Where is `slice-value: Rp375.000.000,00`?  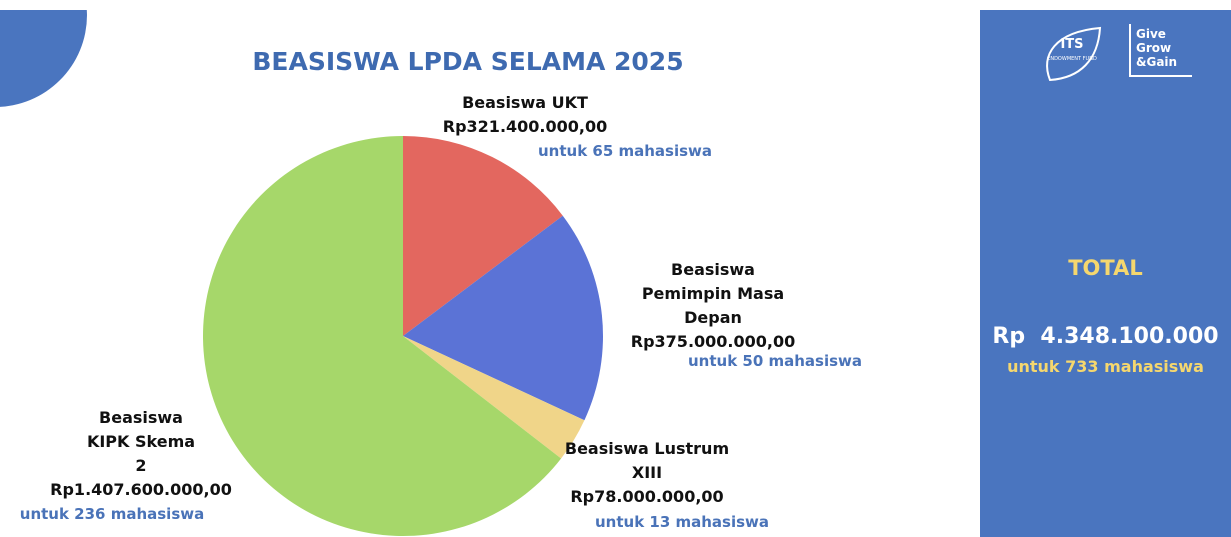 slice-value: Rp375.000.000,00 is located at coordinates (713, 341).